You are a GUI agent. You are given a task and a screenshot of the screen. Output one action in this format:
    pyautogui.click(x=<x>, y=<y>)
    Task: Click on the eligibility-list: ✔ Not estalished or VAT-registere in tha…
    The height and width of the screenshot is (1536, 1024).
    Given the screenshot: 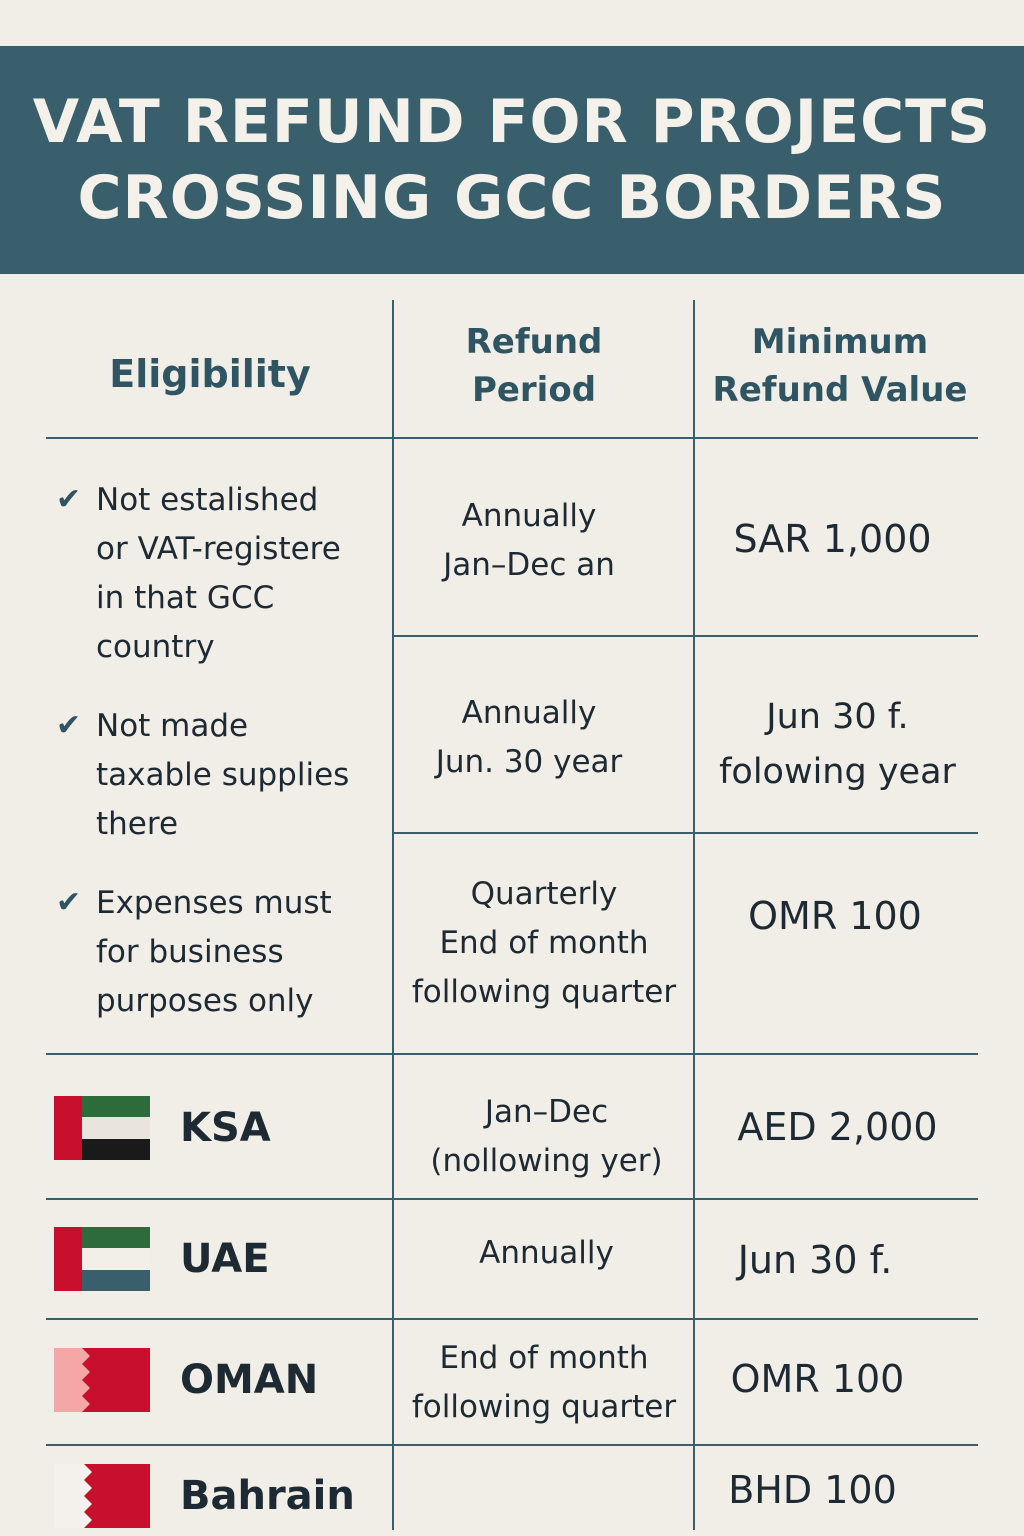 What is the action you would take?
    pyautogui.click(x=215, y=766)
    